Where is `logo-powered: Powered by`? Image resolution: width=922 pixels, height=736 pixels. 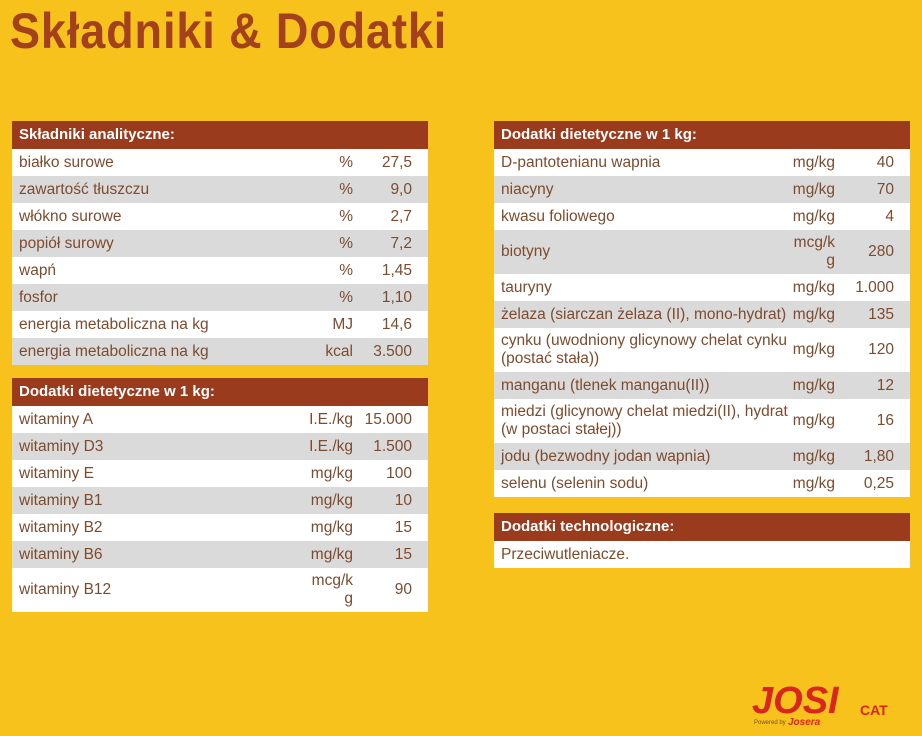 logo-powered: Powered by is located at coordinates (770, 723).